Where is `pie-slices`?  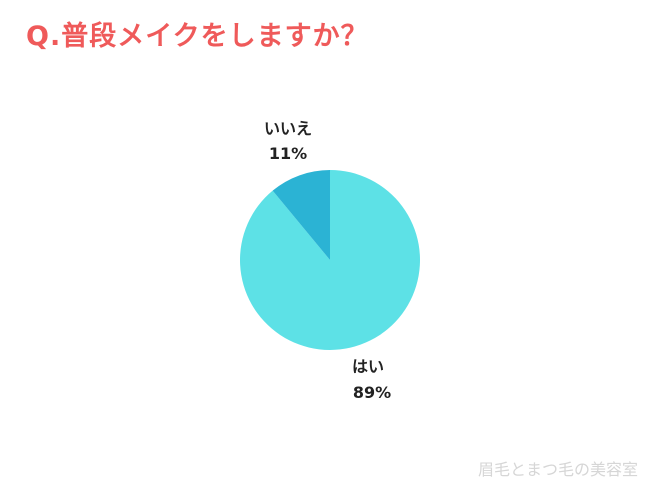
pie-slices is located at coordinates (330, 260).